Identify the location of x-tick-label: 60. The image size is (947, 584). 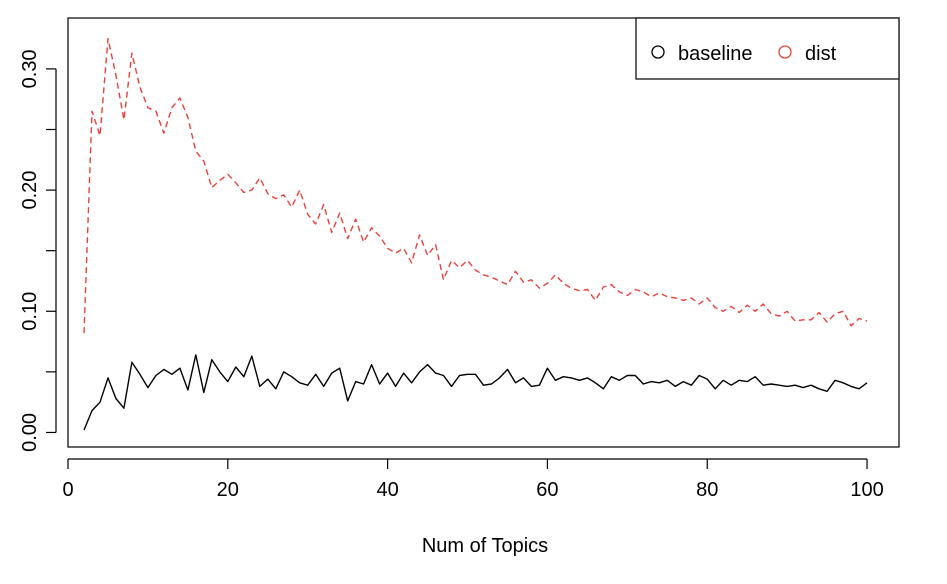
(547, 490).